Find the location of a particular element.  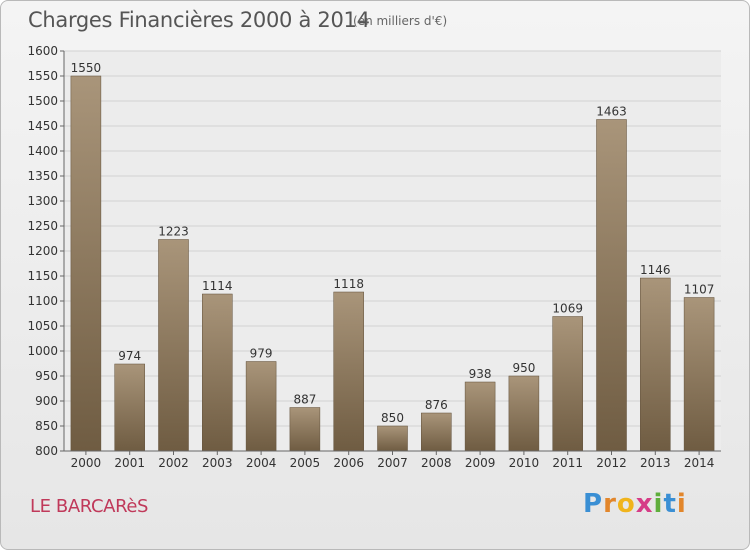

logo-letter: t is located at coordinates (670, 504).